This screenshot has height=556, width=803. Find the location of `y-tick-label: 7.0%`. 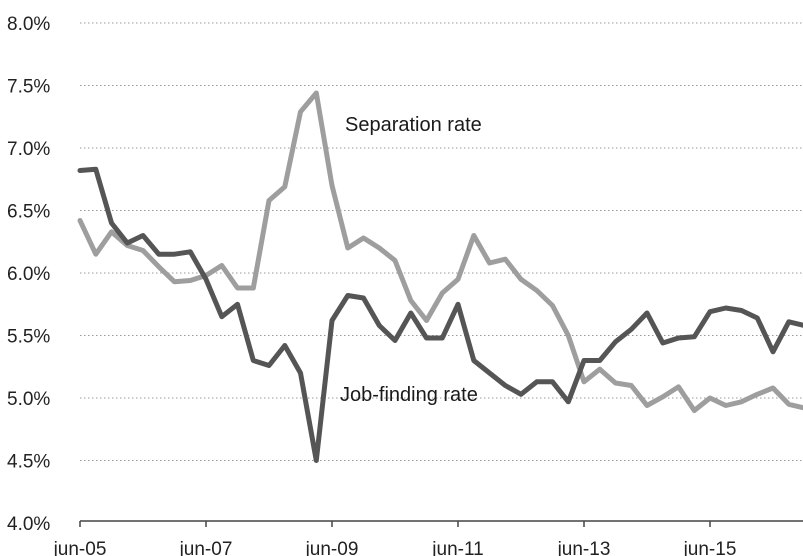

y-tick-label: 7.0% is located at coordinates (28, 149).